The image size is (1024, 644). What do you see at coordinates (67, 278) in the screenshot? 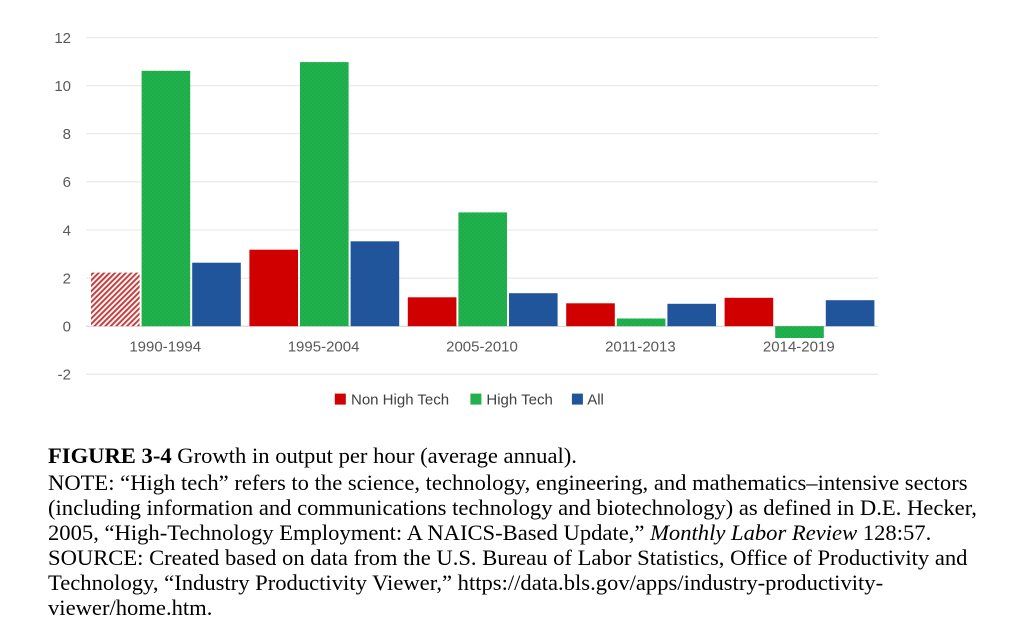
I see `svg-text: 2` at bounding box center [67, 278].